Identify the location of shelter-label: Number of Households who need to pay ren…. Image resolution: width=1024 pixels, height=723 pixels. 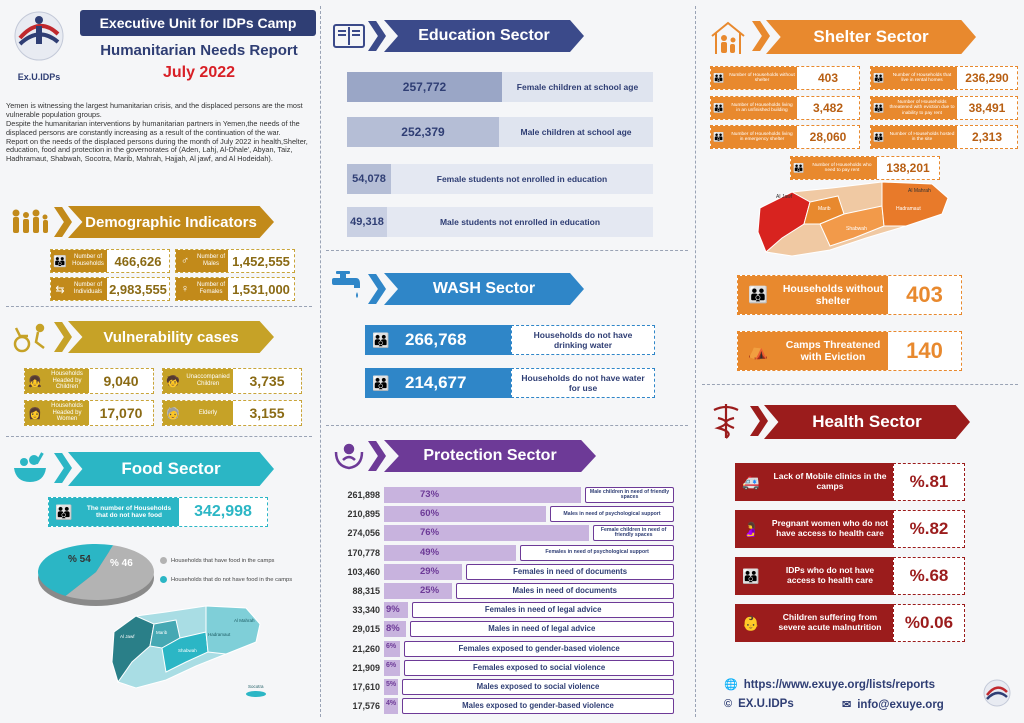
(842, 168).